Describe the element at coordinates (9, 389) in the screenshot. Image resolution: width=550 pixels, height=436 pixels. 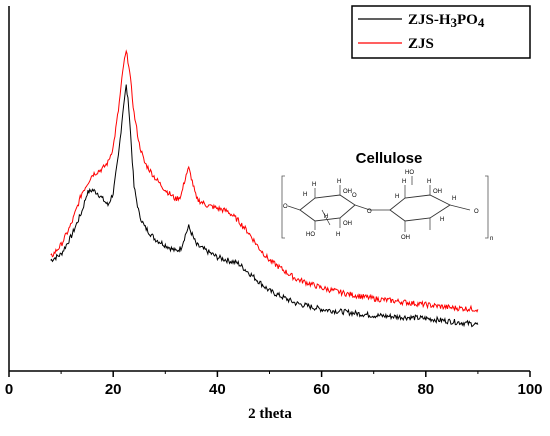
I see `x-tick-label: 0` at that location.